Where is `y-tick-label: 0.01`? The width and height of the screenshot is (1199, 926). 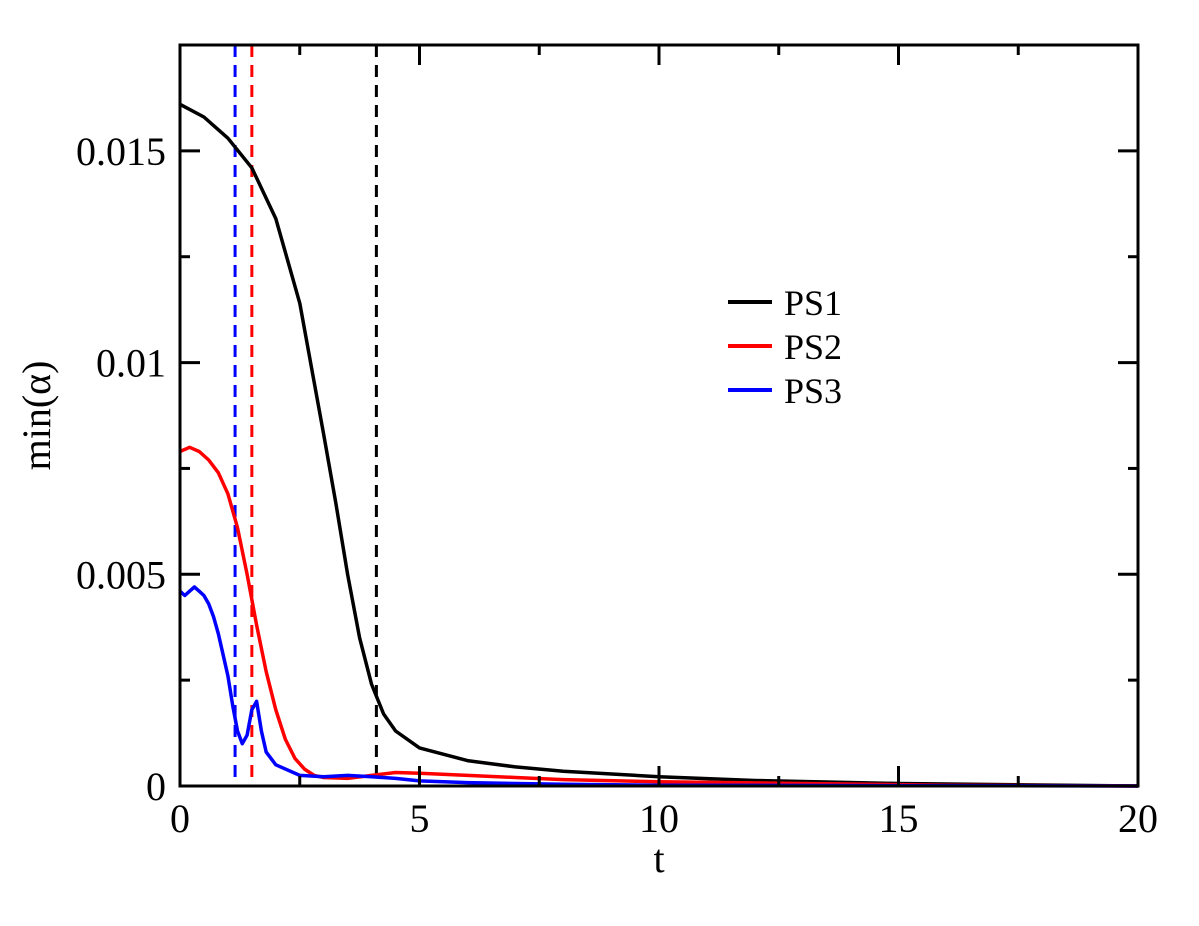 y-tick-label: 0.01 is located at coordinates (131, 363).